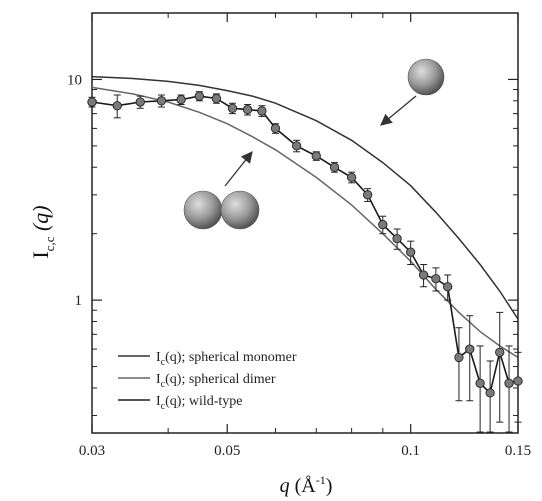 This screenshot has width=542, height=501. What do you see at coordinates (226, 359) in the screenshot?
I see `svg-text: Ic(q); spherical monomer` at bounding box center [226, 359].